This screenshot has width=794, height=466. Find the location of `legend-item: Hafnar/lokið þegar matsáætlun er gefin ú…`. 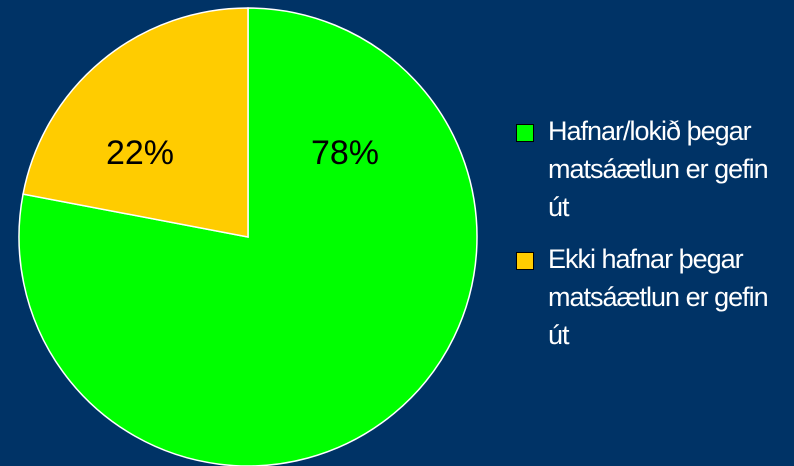

legend-item: Hafnar/lokið þegar matsáætlun er gefin ú… is located at coordinates (646, 169).